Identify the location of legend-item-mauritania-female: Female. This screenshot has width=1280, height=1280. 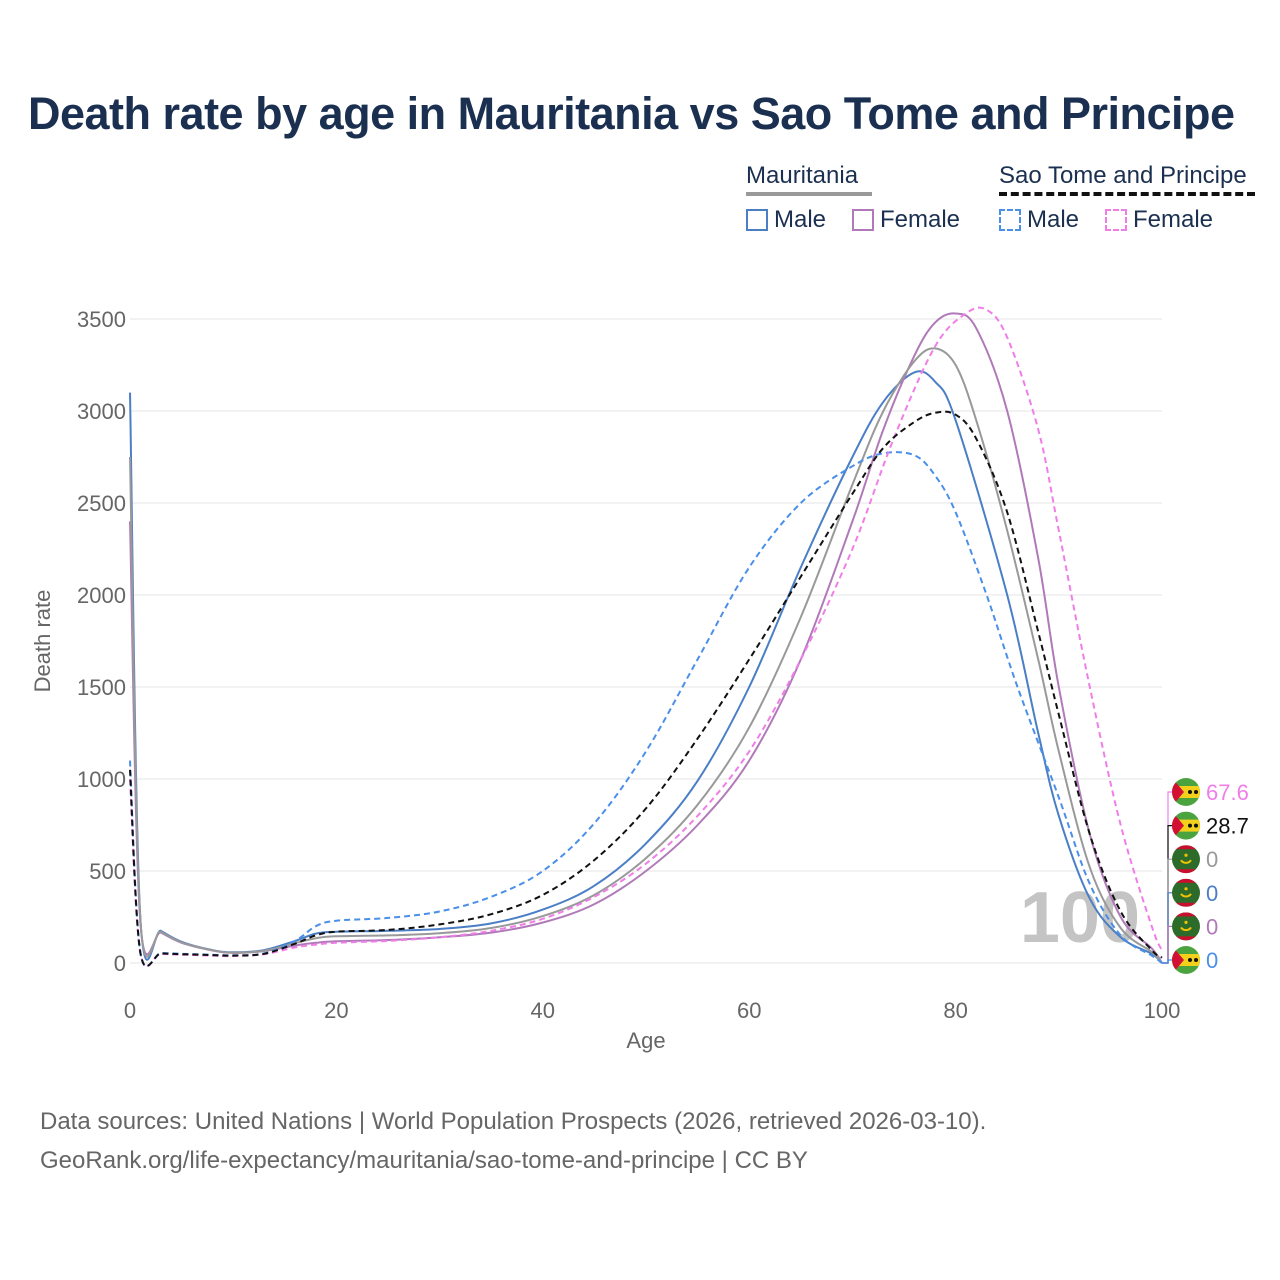
(906, 220).